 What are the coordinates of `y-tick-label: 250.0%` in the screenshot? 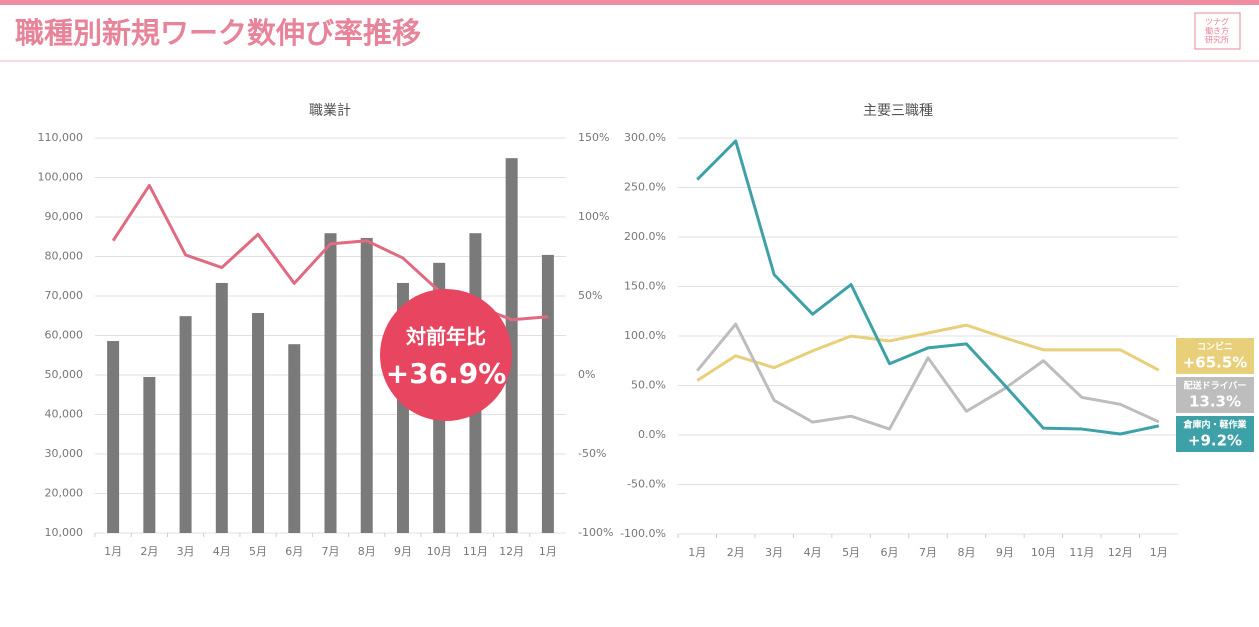 It's located at (645, 187).